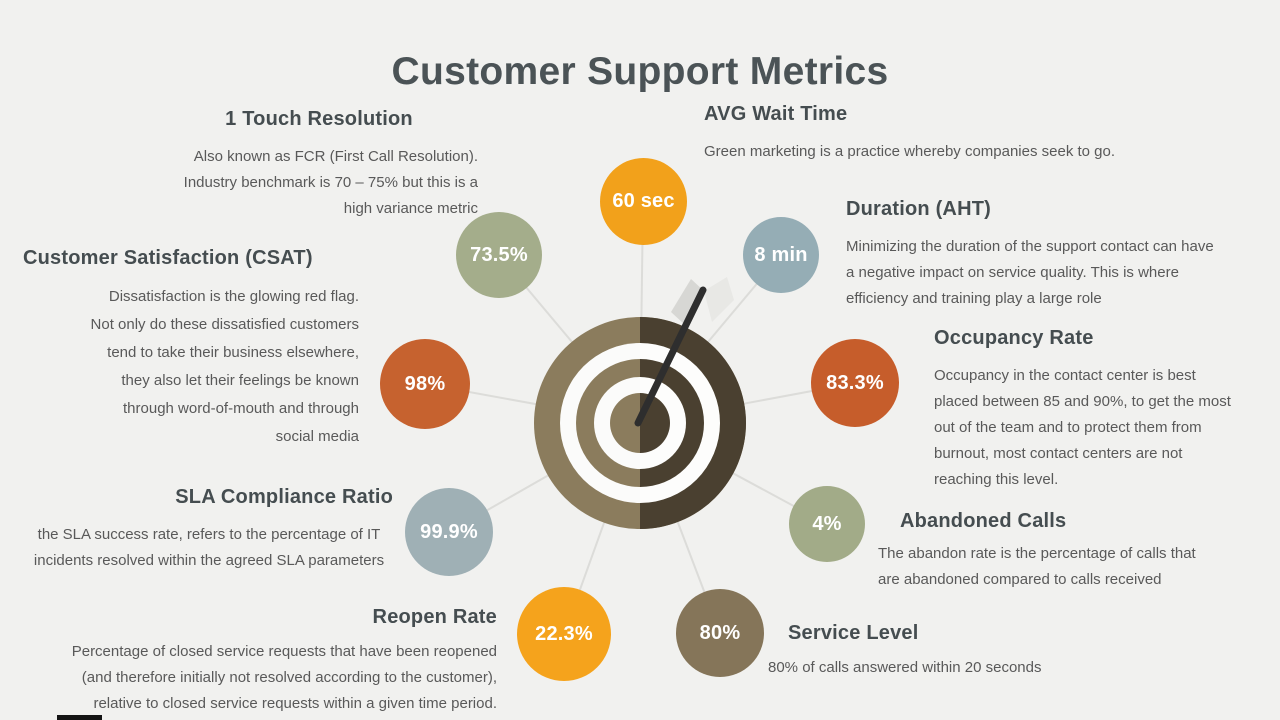  I want to click on metric-value: 98%, so click(425, 383).